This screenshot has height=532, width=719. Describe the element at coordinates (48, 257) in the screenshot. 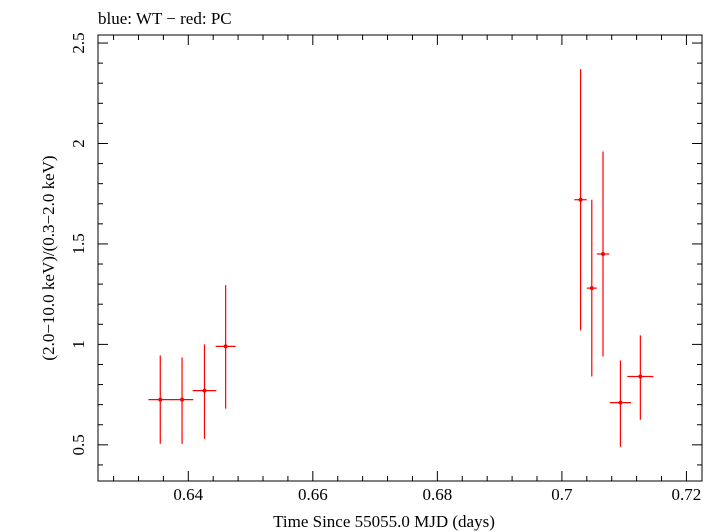

I see `y-axis-label: (2.0−10.0 keV)/(0.3−2.0 keV)` at that location.